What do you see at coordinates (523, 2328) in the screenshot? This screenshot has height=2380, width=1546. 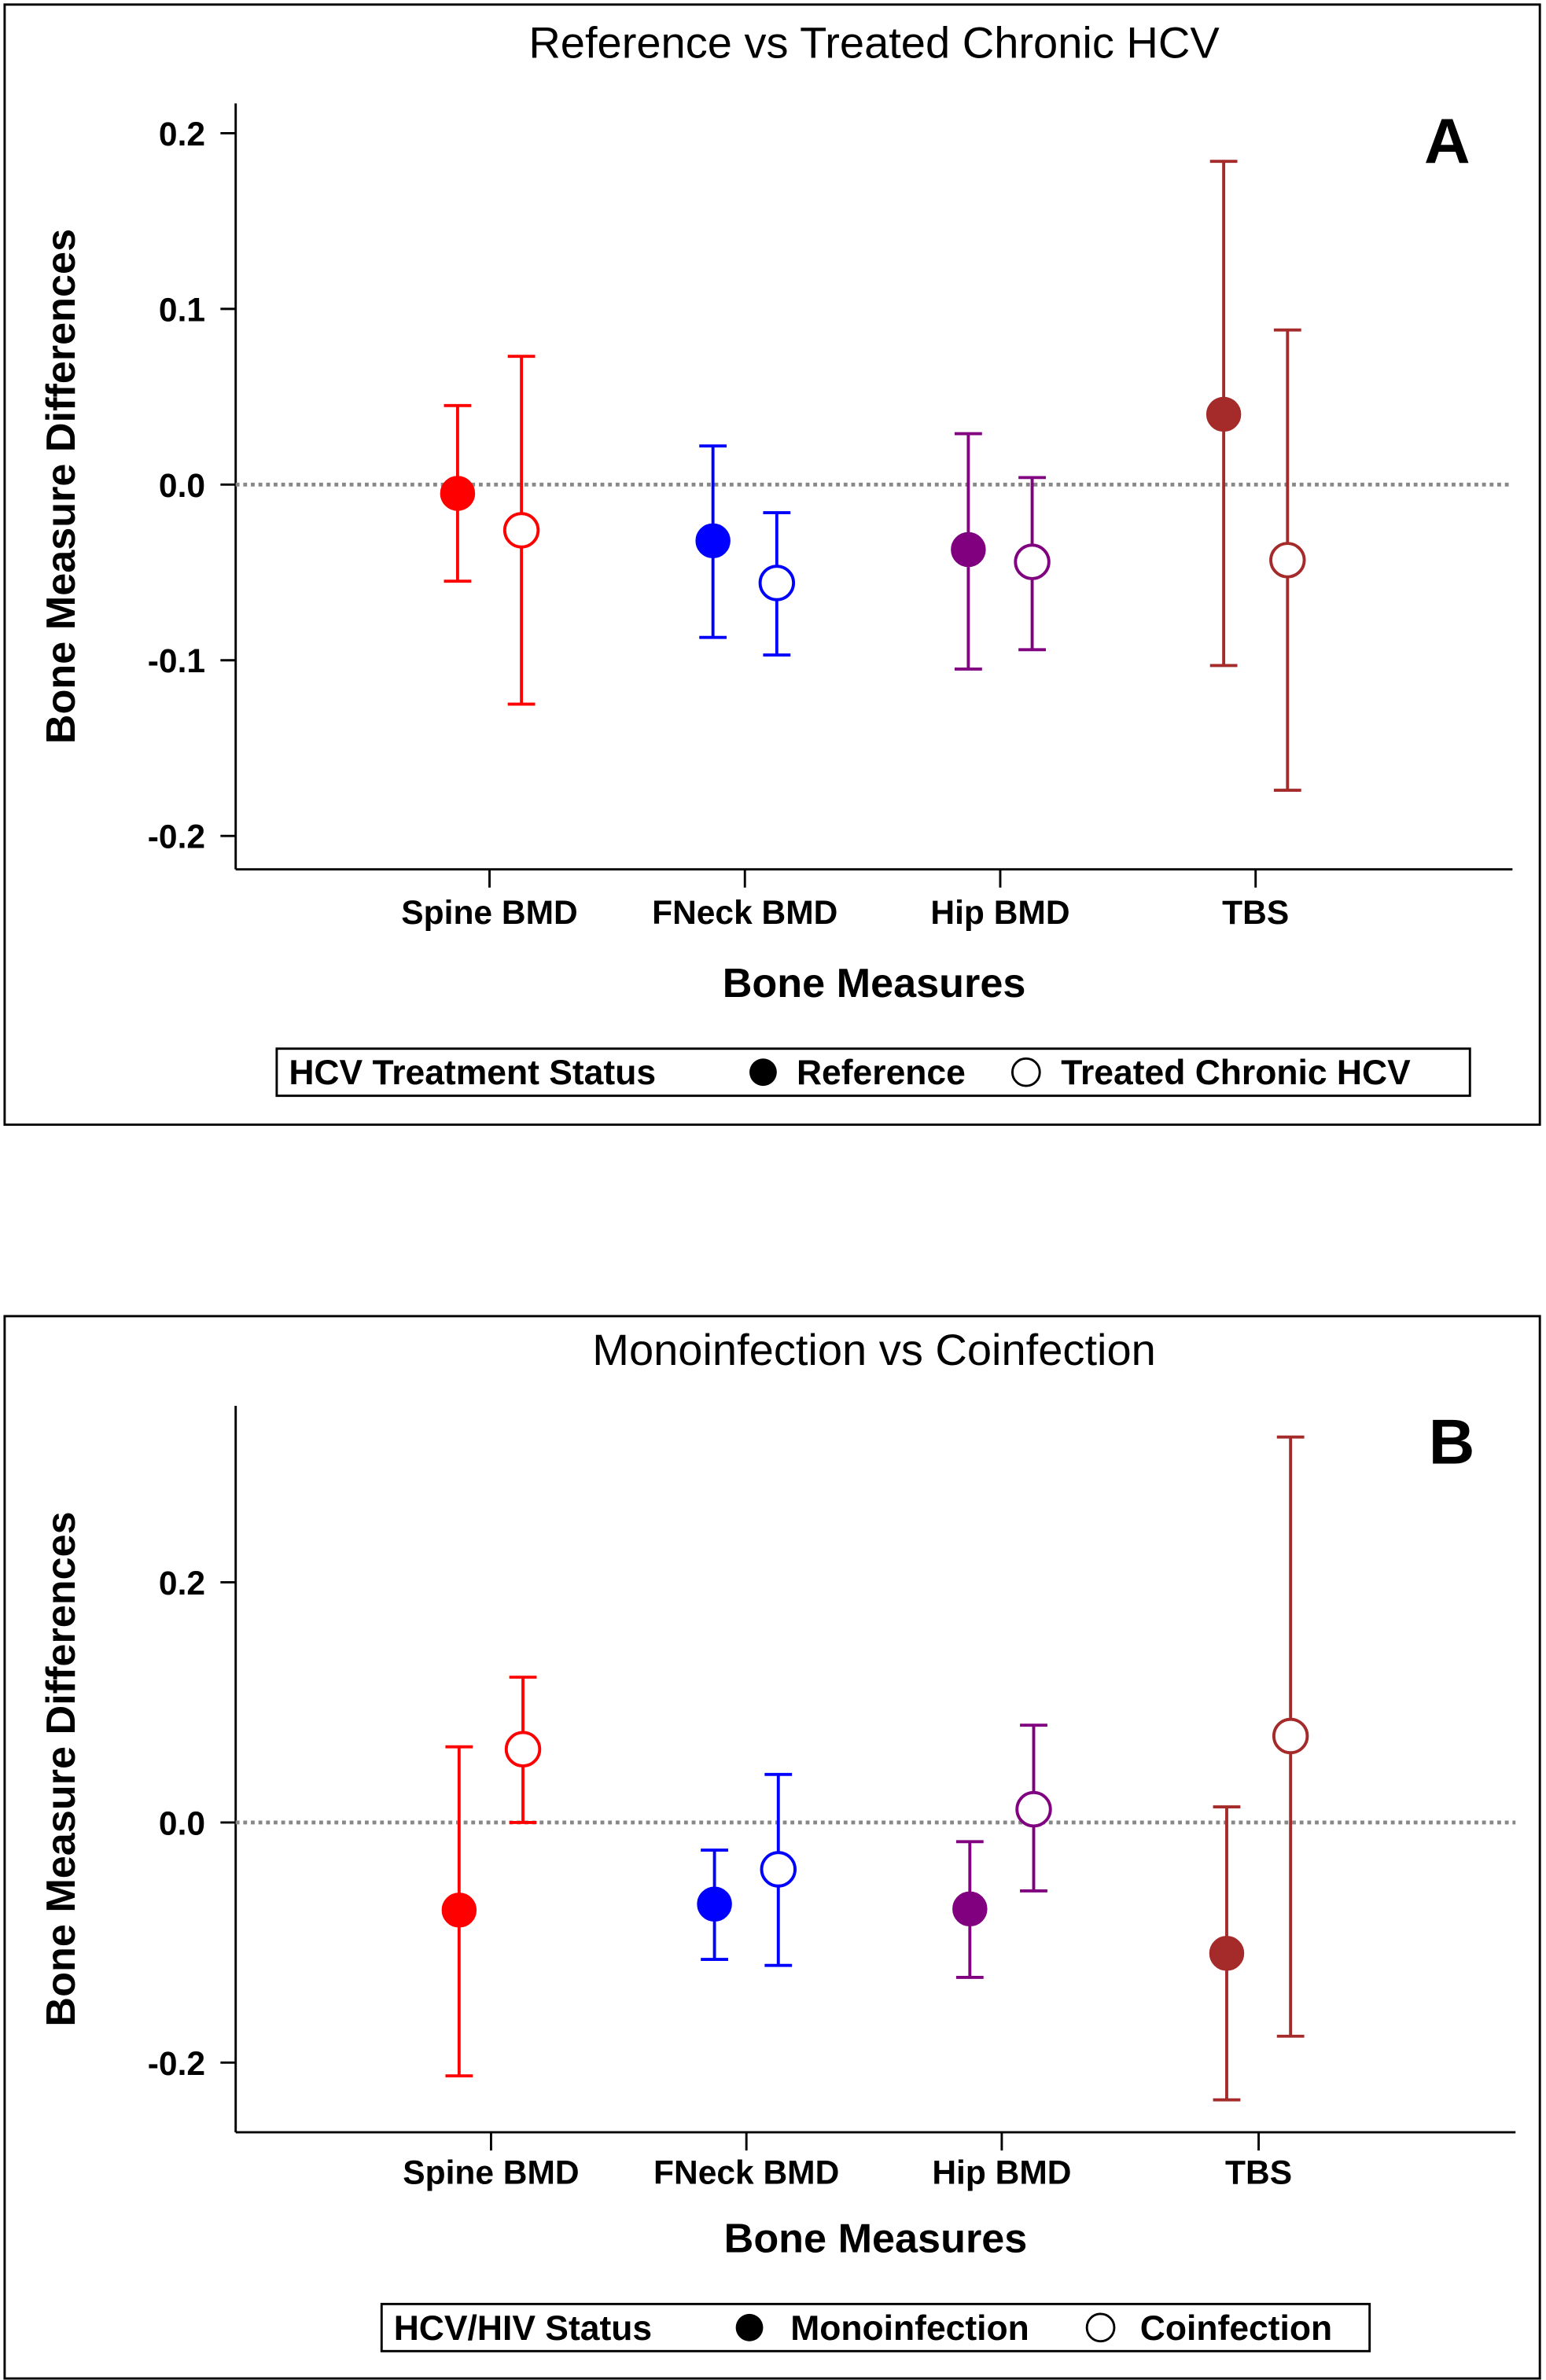 I see `legend-title: HCV/HIV Status` at bounding box center [523, 2328].